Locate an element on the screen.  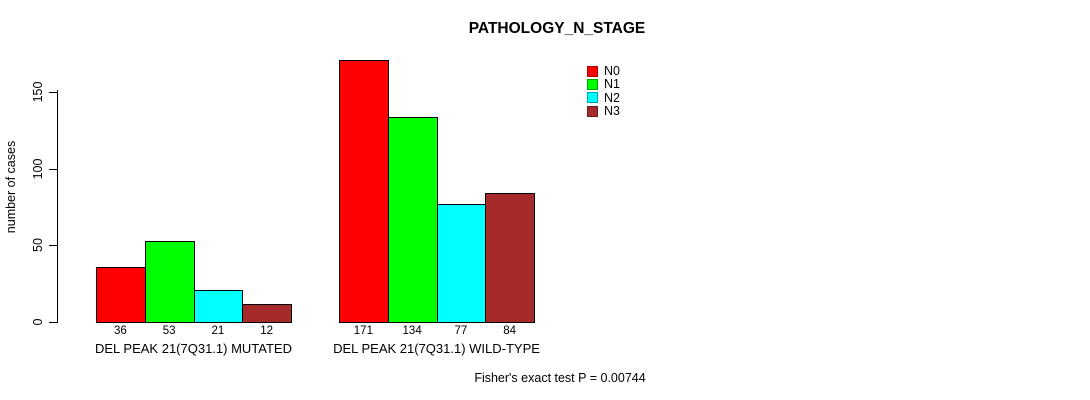
legend-item-n2: N2 is located at coordinates (603, 98).